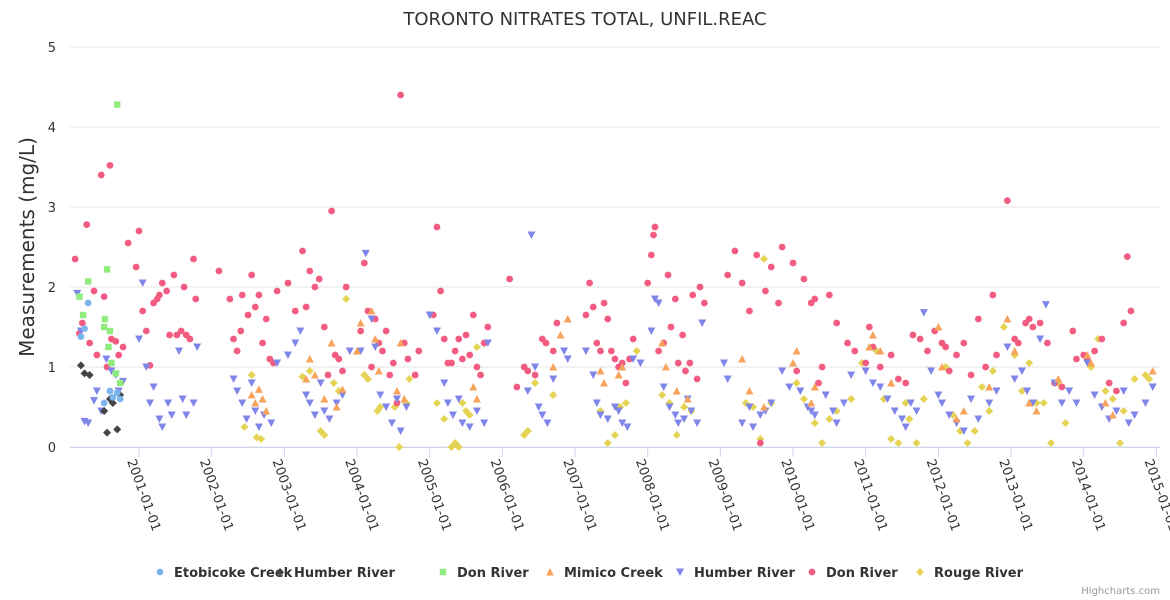 The width and height of the screenshot is (1170, 600). Describe the element at coordinates (224, 573) in the screenshot. I see `legend-item: Etobicoke Creek` at that location.